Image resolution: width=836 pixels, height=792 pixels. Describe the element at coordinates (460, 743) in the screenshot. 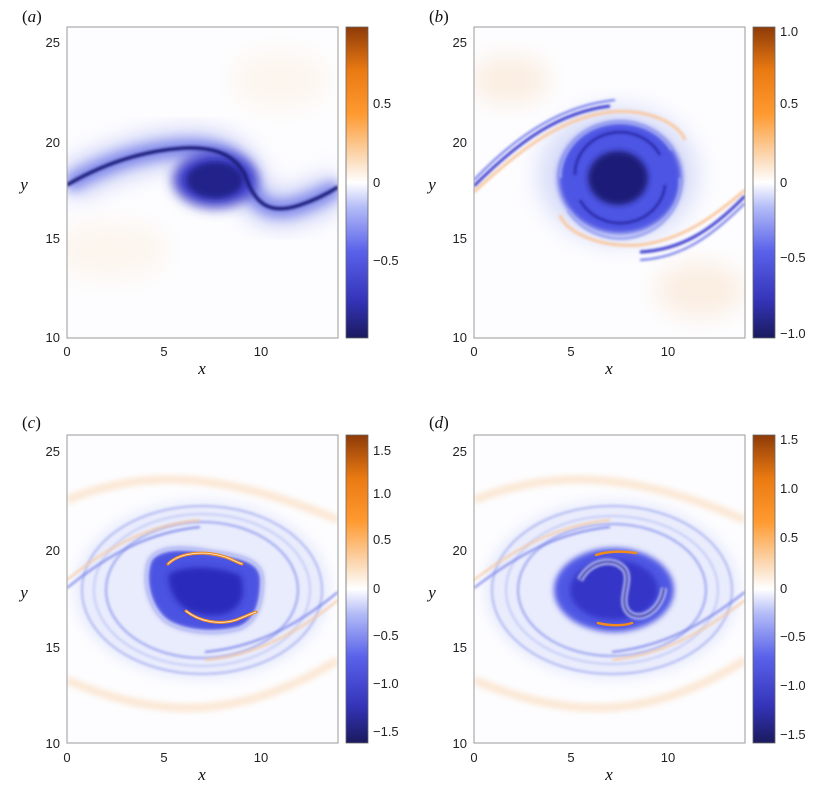

I see `ytick-d-10: 10` at that location.